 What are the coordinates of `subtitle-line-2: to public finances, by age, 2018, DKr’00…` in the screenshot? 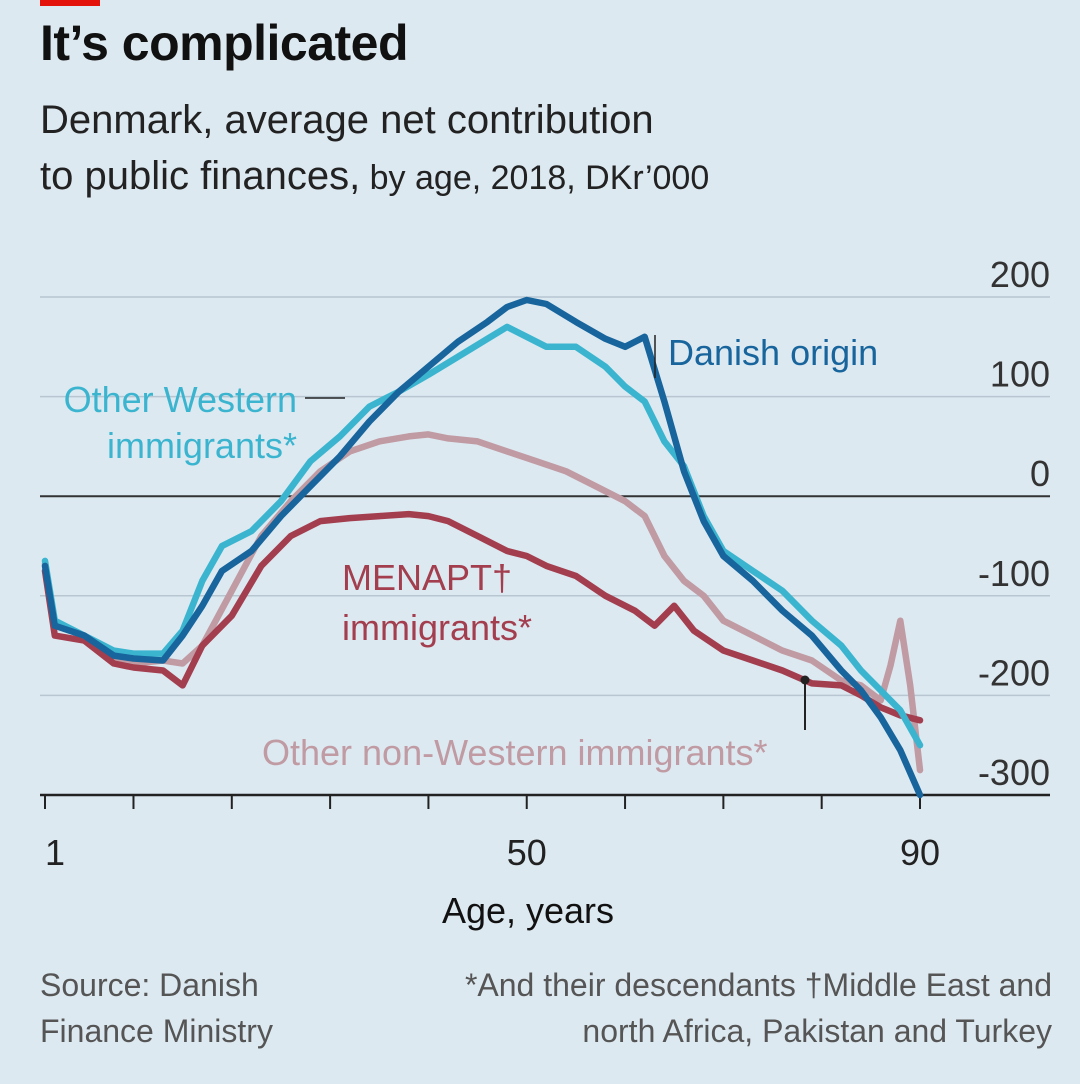 It's located at (490, 177).